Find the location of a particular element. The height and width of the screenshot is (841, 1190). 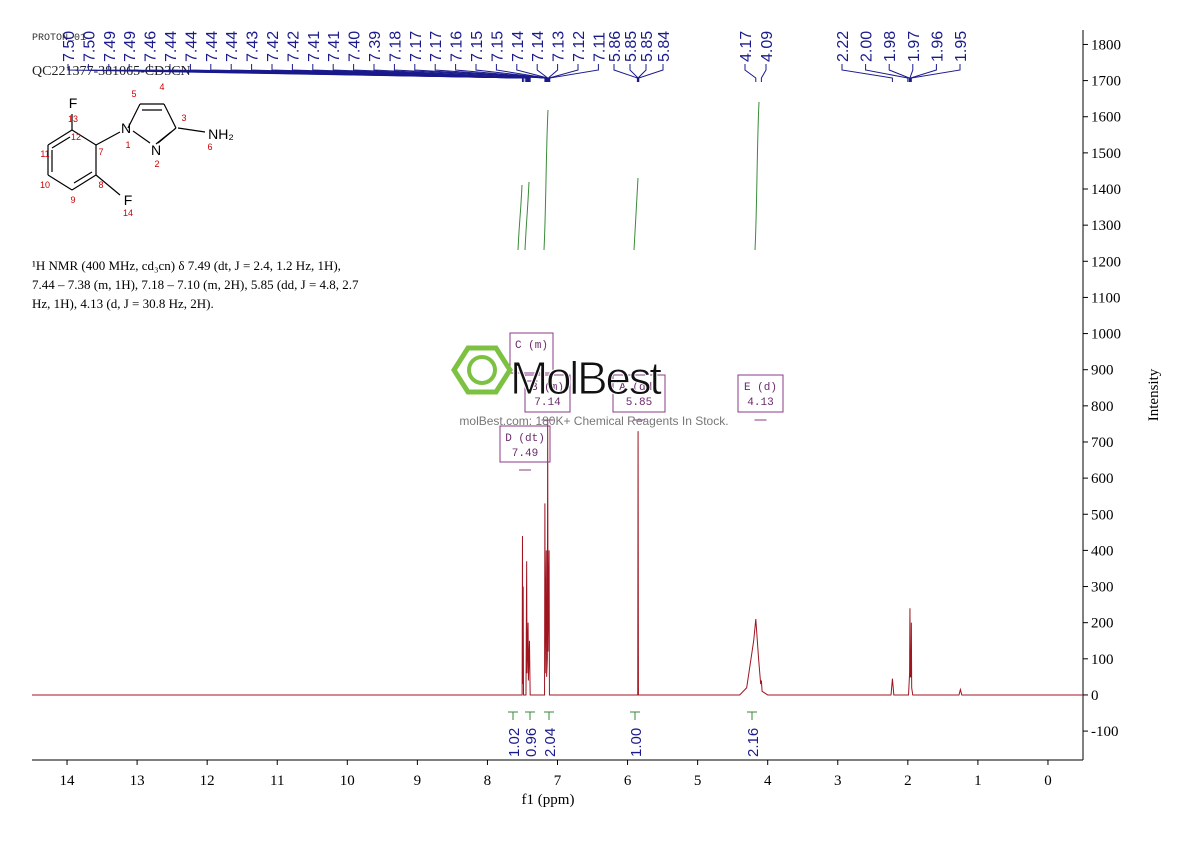

atom-label: 9 is located at coordinates (72, 200).